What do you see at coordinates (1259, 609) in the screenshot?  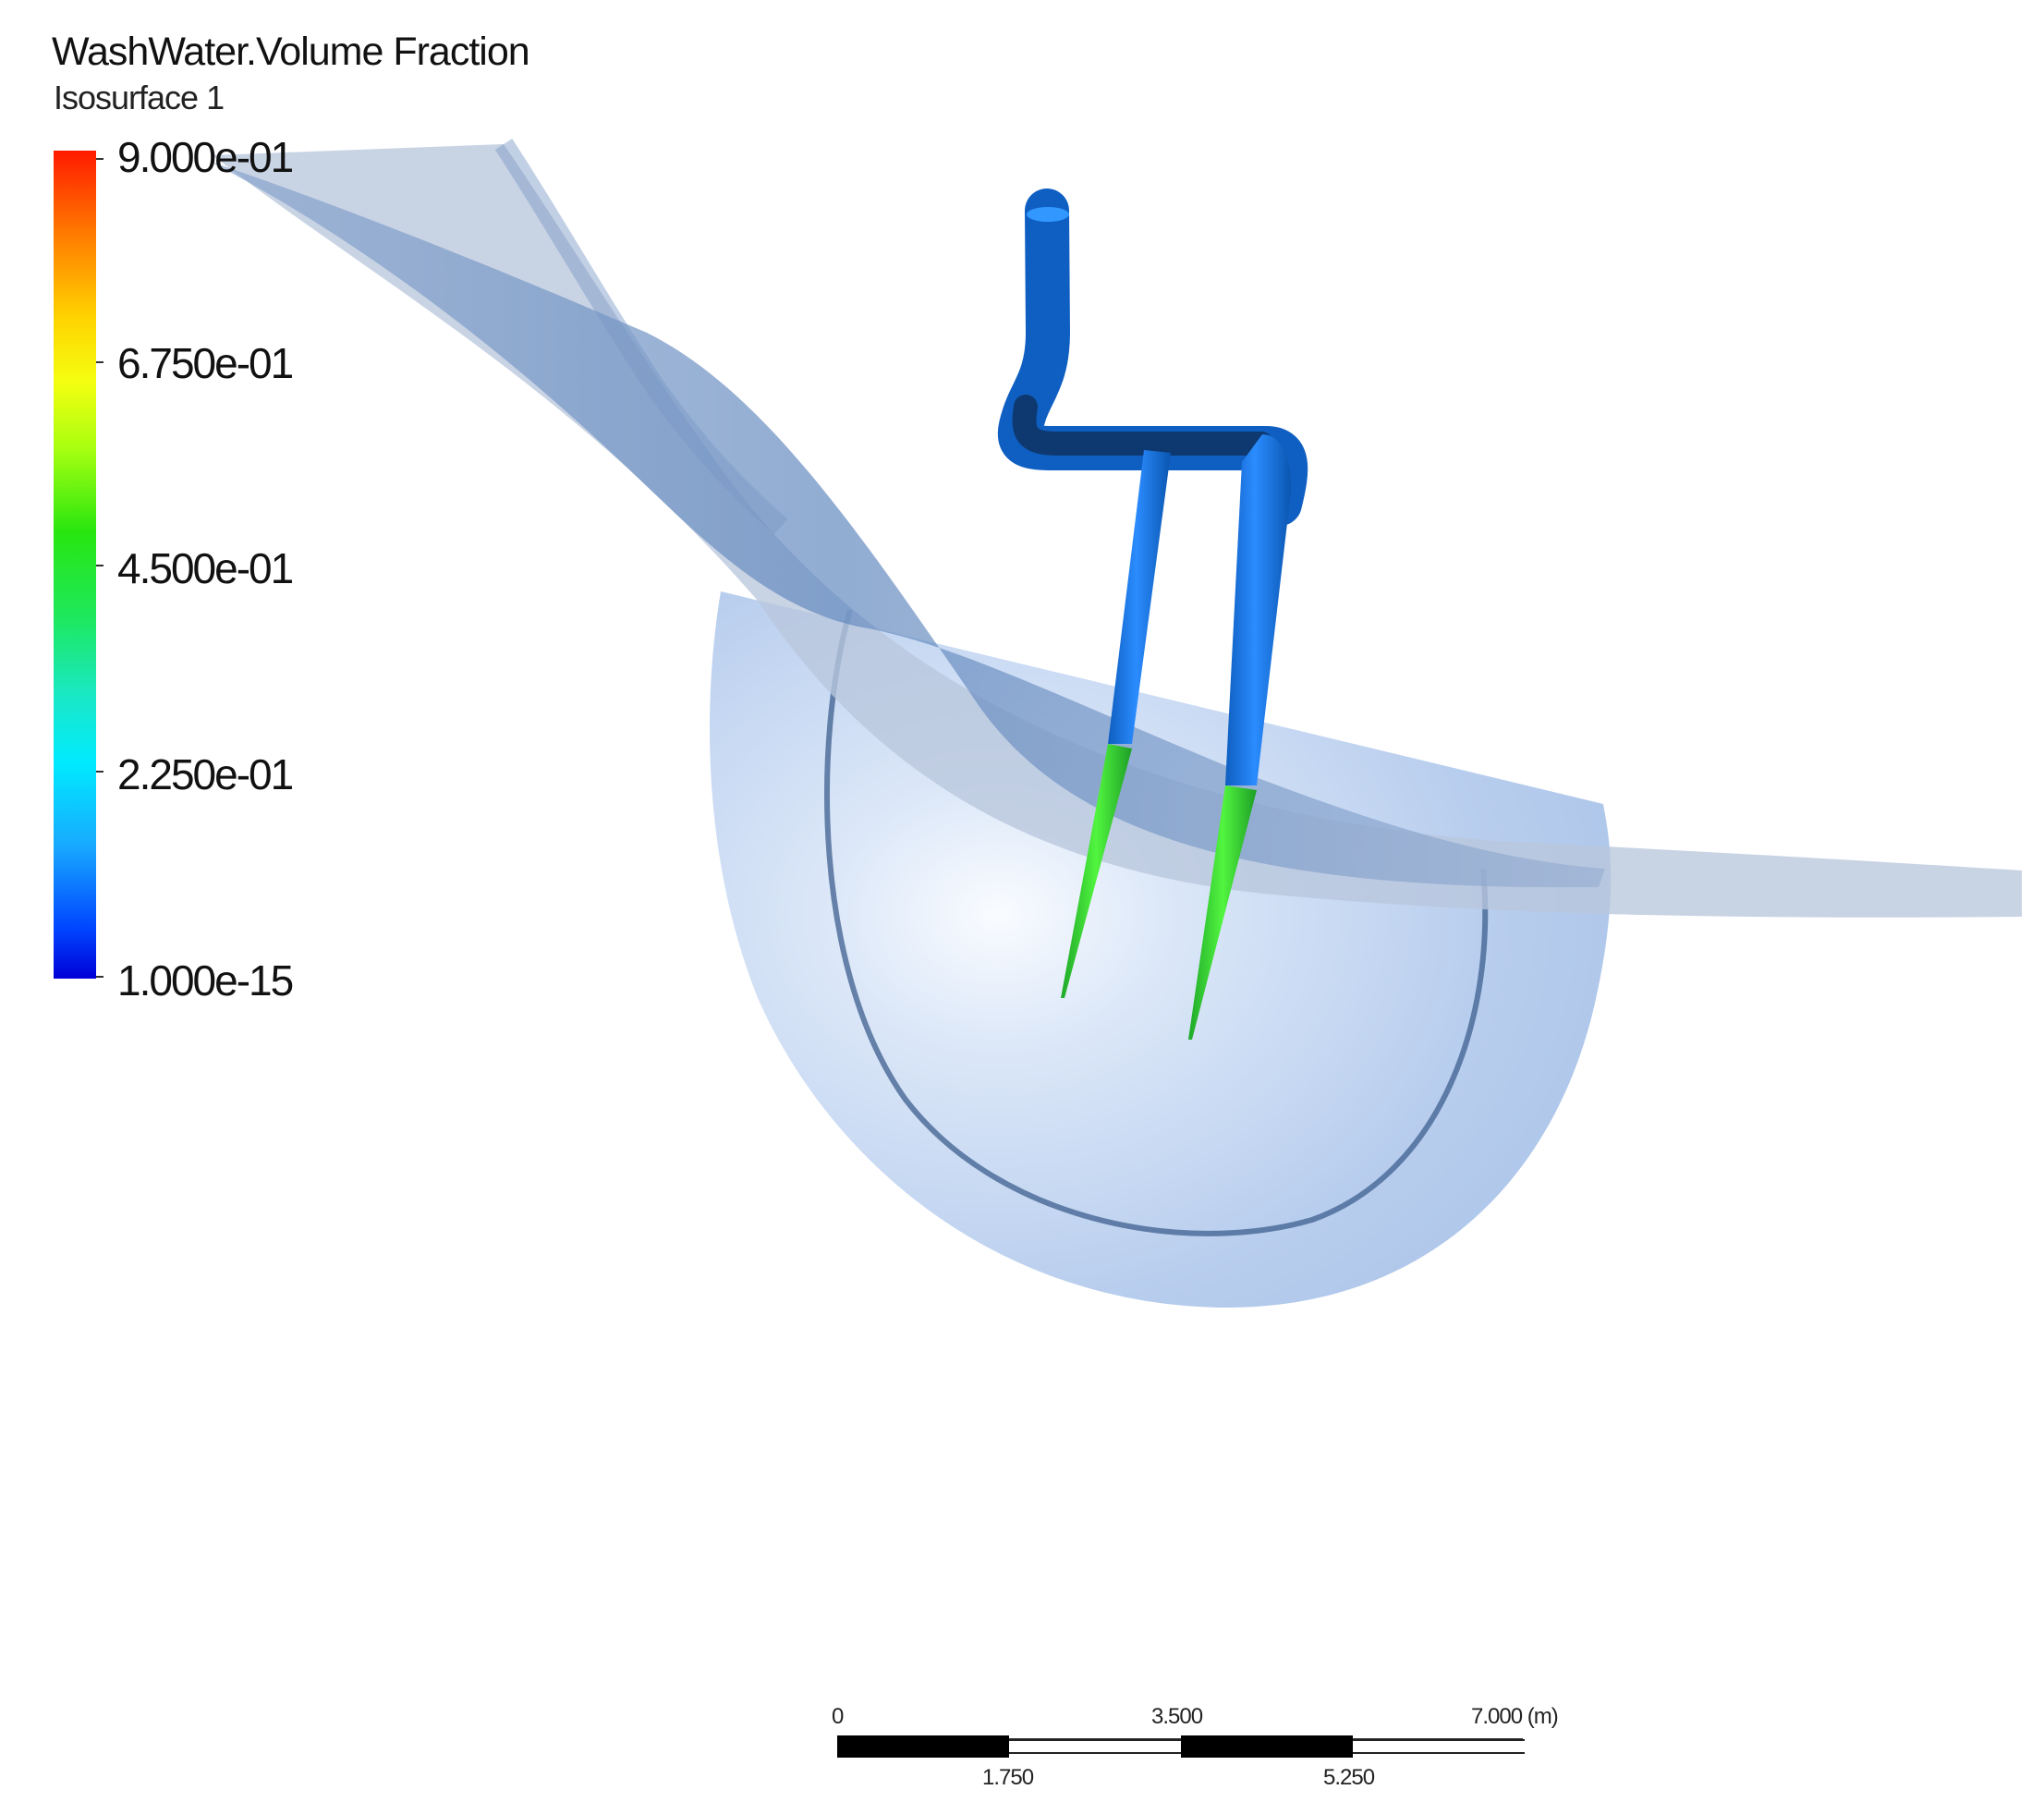 I see `pipe-right-leg` at bounding box center [1259, 609].